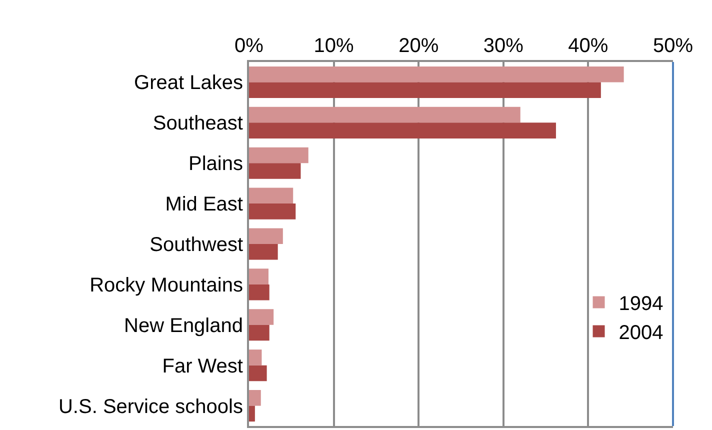  Describe the element at coordinates (150, 407) in the screenshot. I see `y-tick-label: U.S. Service schools` at that location.